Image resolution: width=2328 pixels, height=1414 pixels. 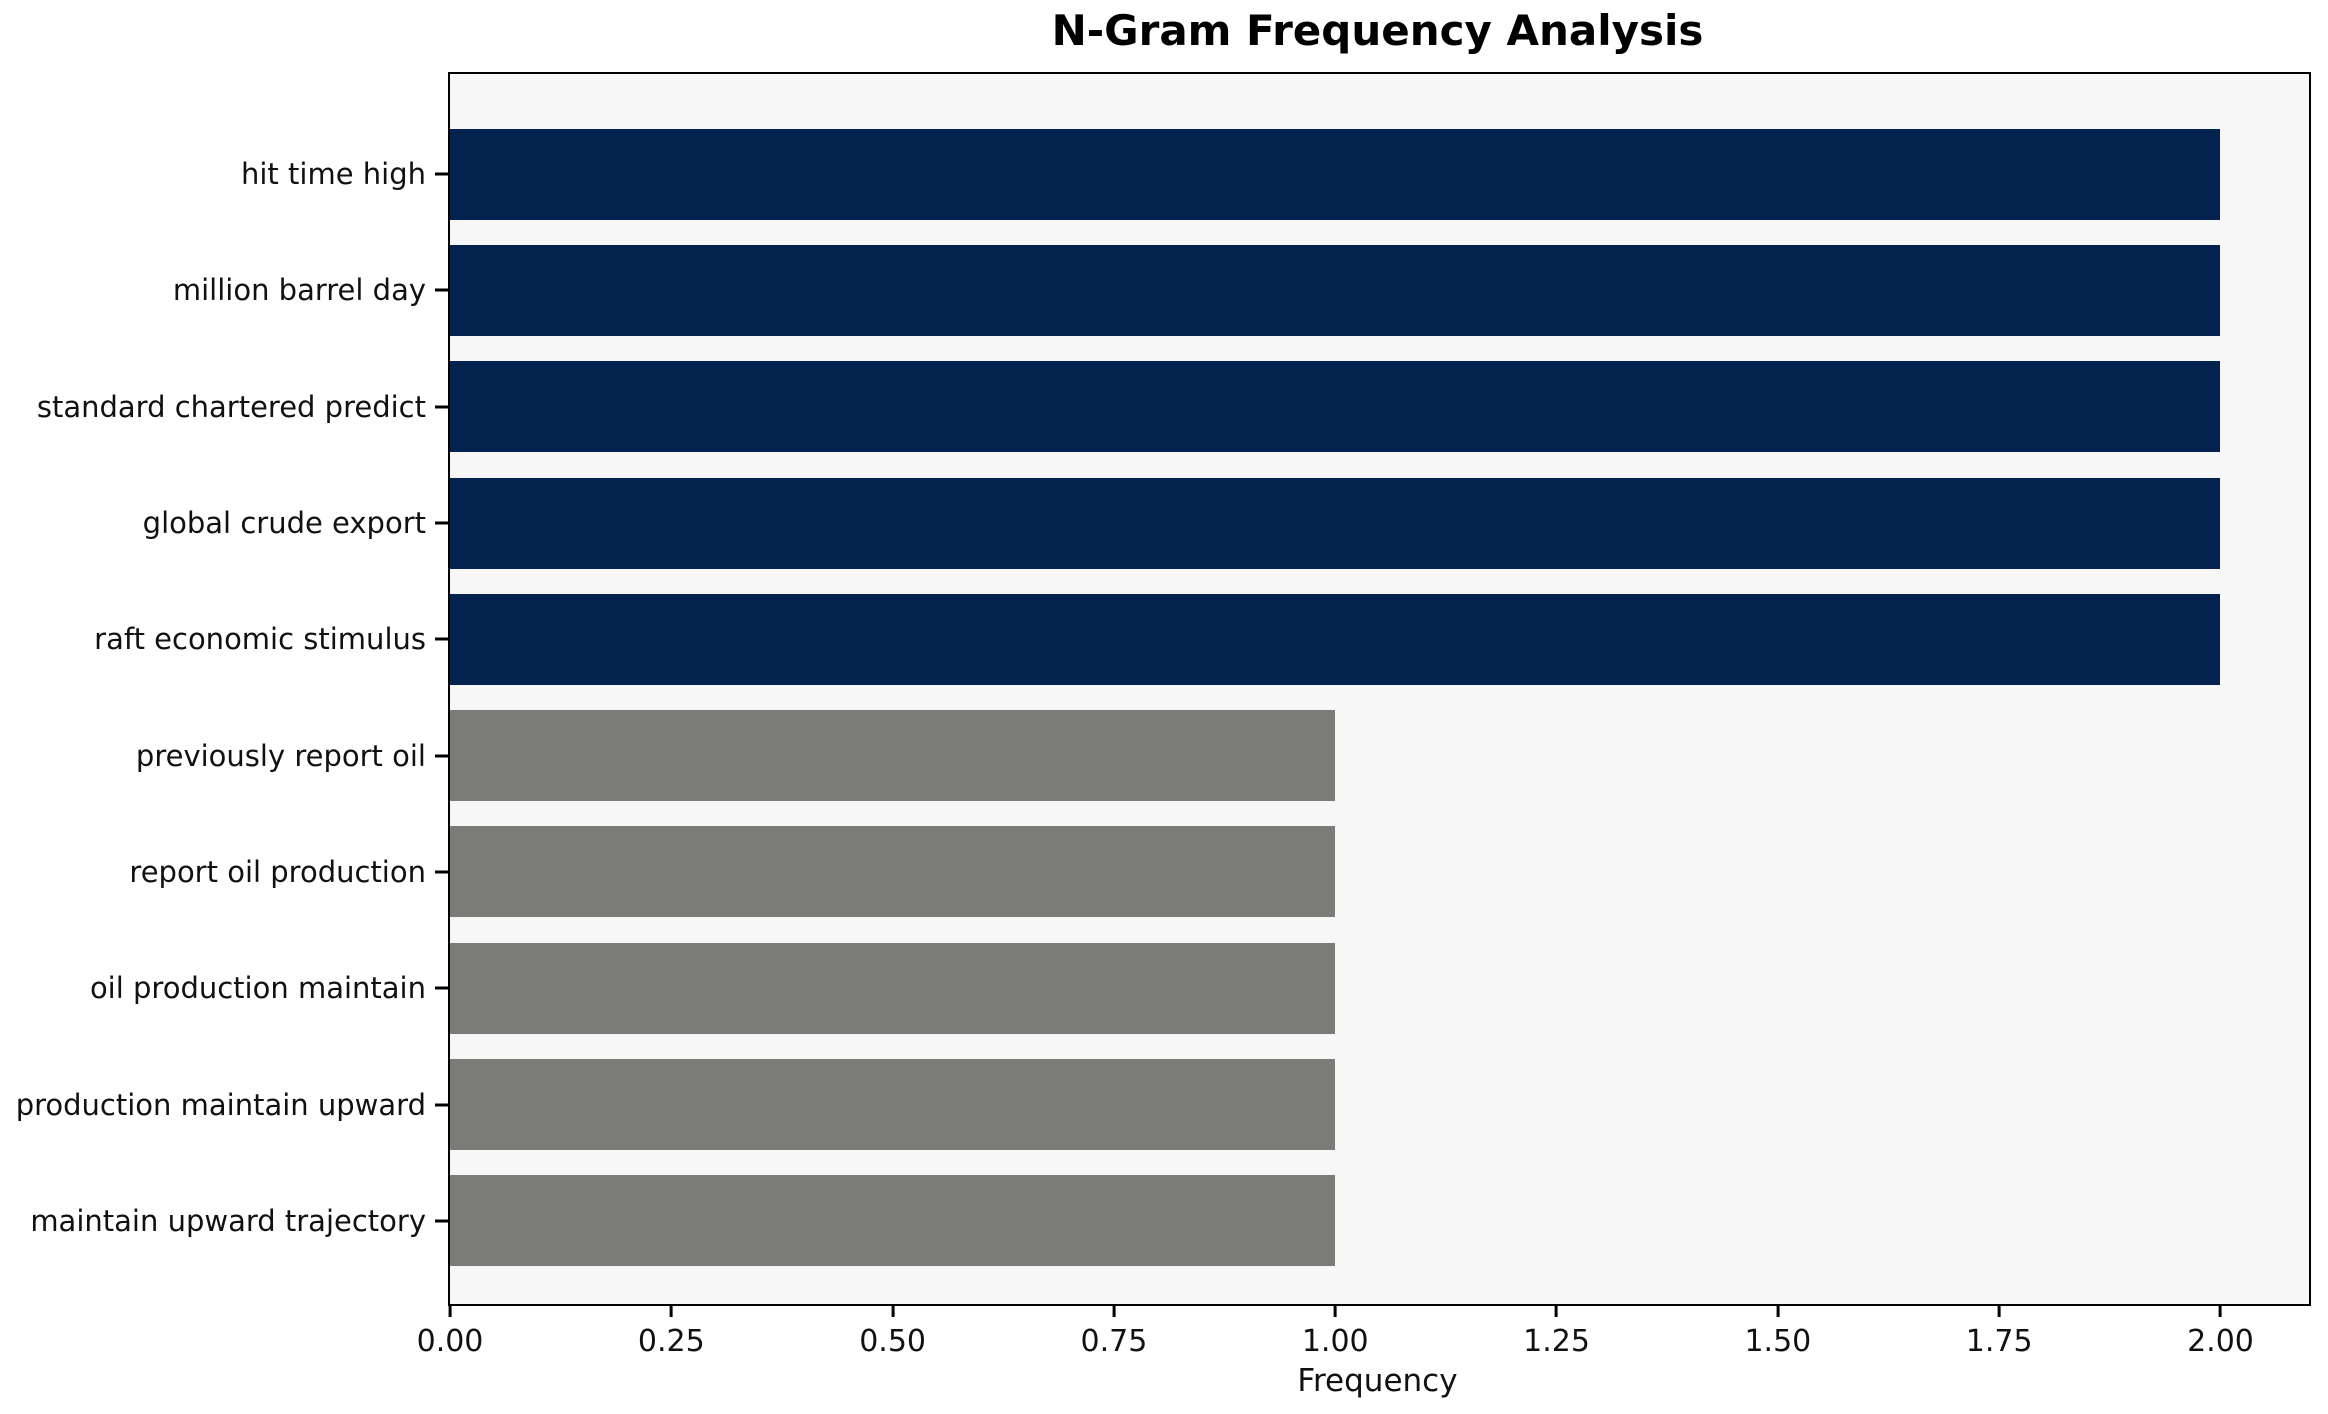 I want to click on chart-row: oil production maintain, so click(x=1199, y=988).